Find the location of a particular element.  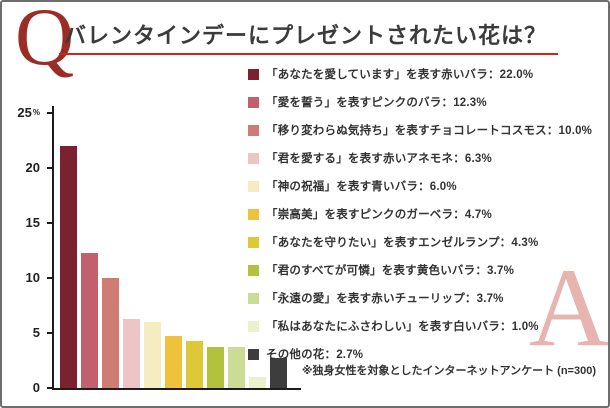

legend-item: 「愛を誓う」を表すピンクのバラ：12.3% is located at coordinates (427, 102).